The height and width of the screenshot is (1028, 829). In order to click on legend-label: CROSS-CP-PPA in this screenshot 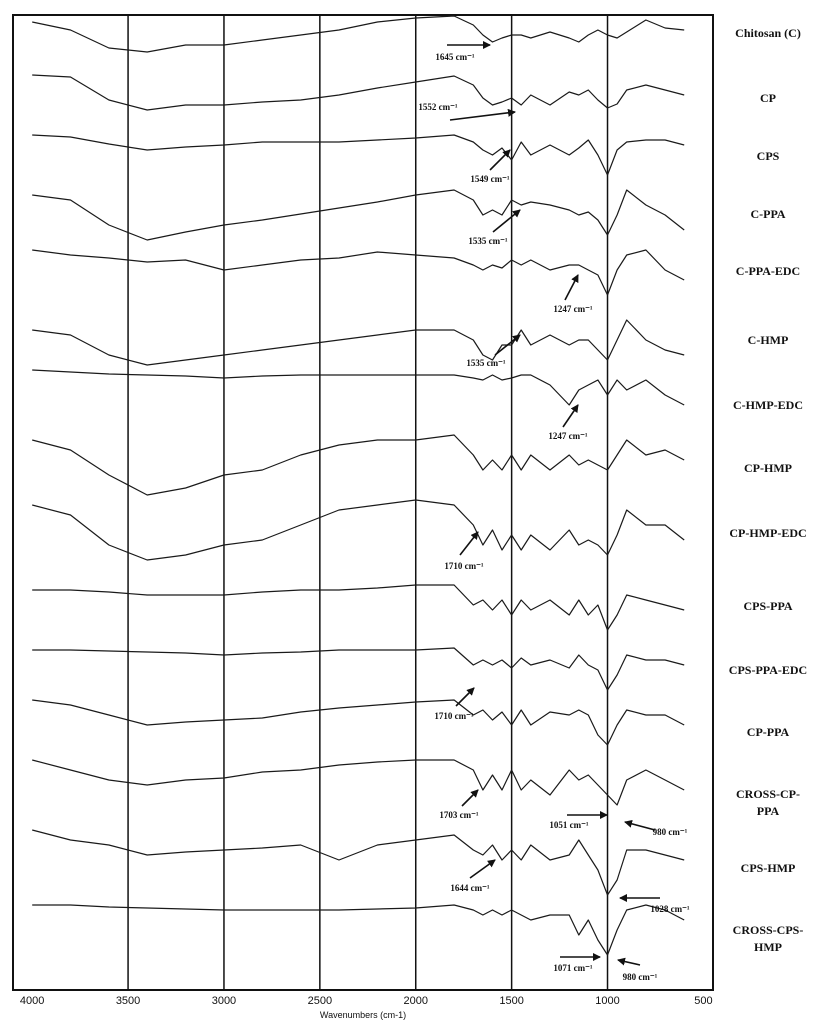, I will do `click(767, 802)`.